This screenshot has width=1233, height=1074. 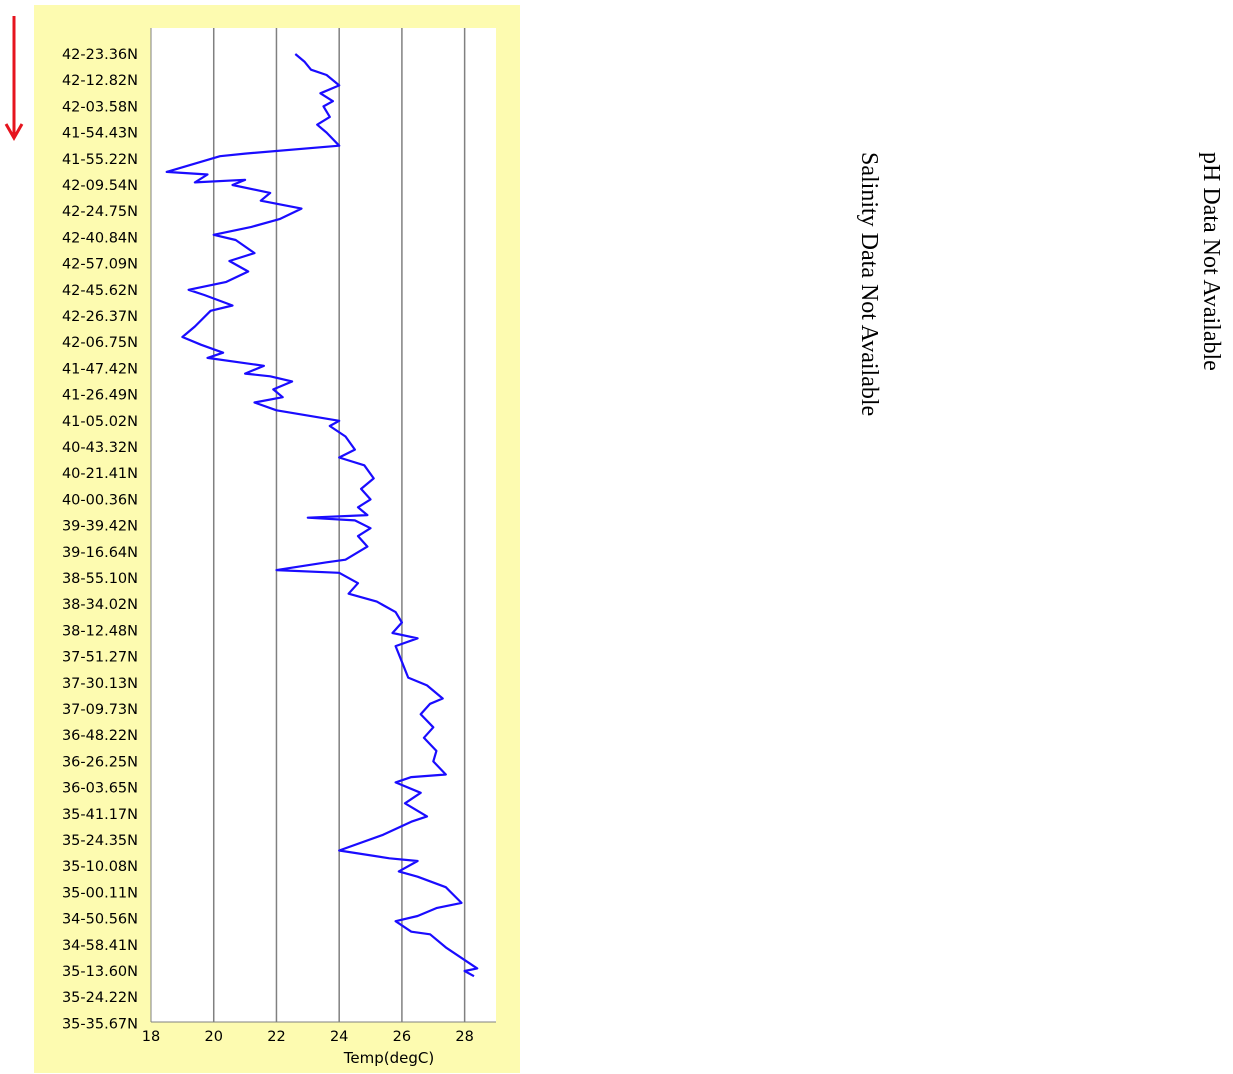 I want to click on down-arrow-icon, so click(x=14, y=79).